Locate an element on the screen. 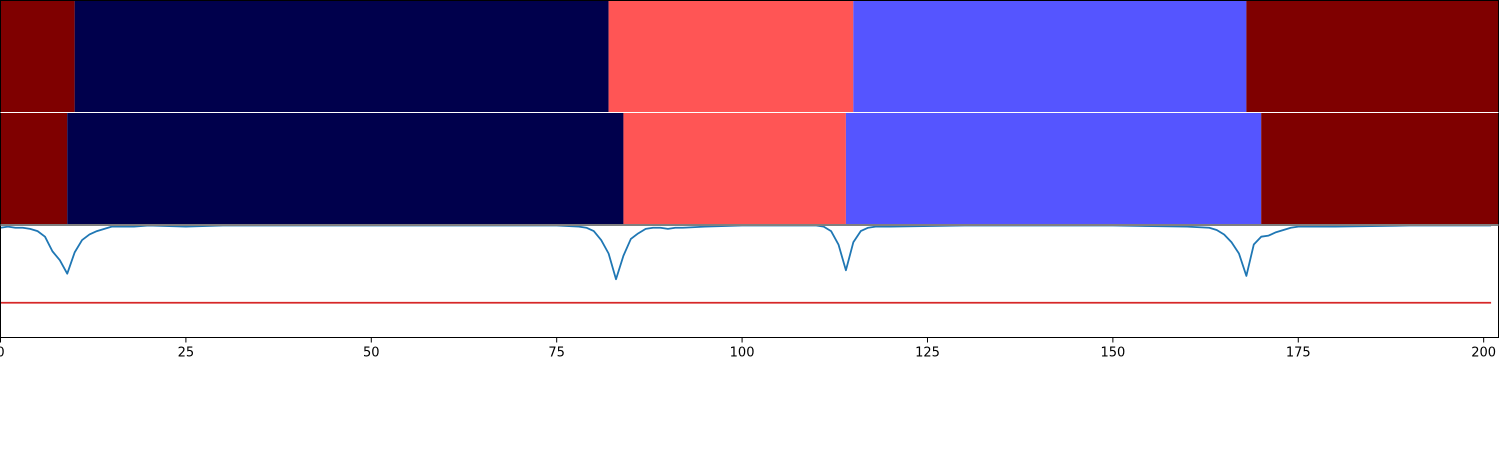 This screenshot has width=1500, height=450. x-tick-label: 200 is located at coordinates (1483, 353).